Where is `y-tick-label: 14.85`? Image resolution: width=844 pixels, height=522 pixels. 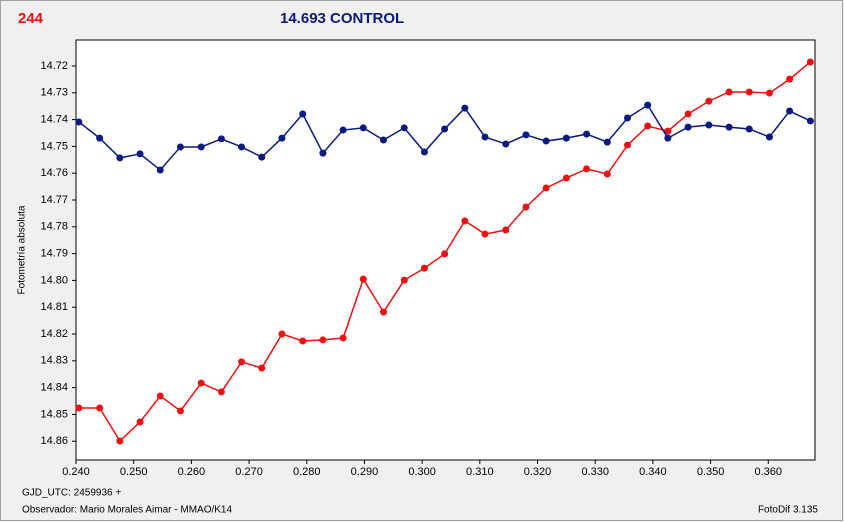 y-tick-label: 14.85 is located at coordinates (54, 414).